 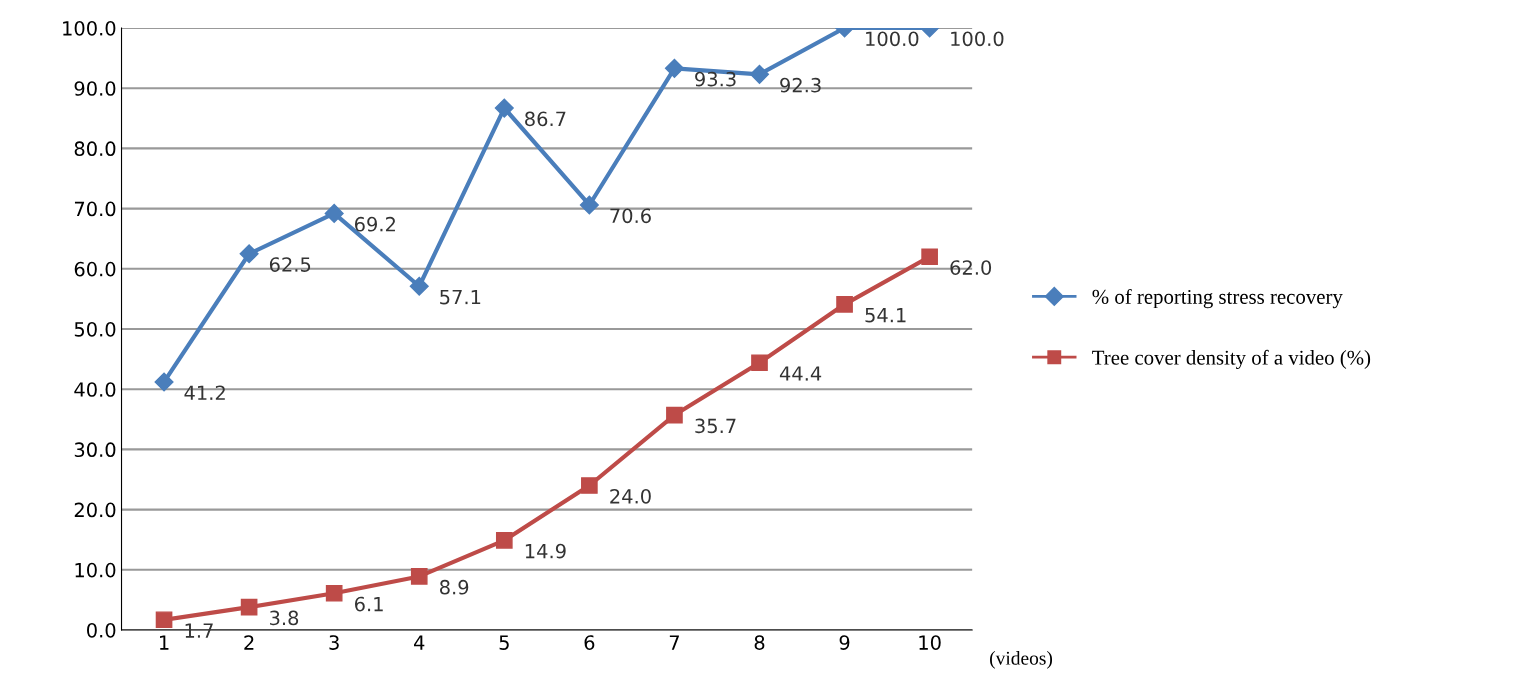 I want to click on data-label: 69.2, so click(x=374, y=224).